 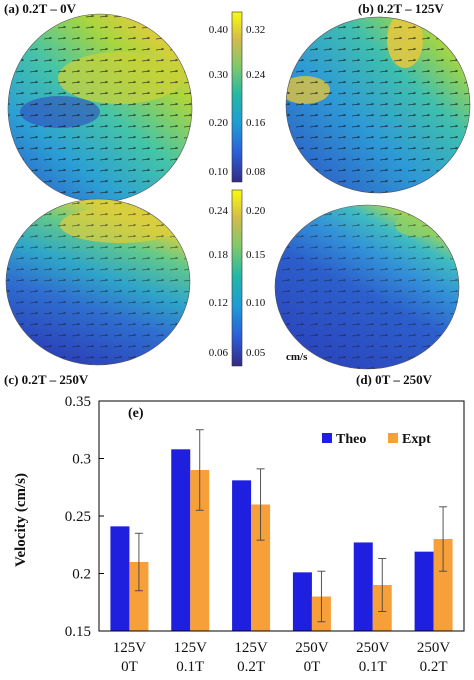 I want to click on panel-d-vectors, so click(x=367, y=287).